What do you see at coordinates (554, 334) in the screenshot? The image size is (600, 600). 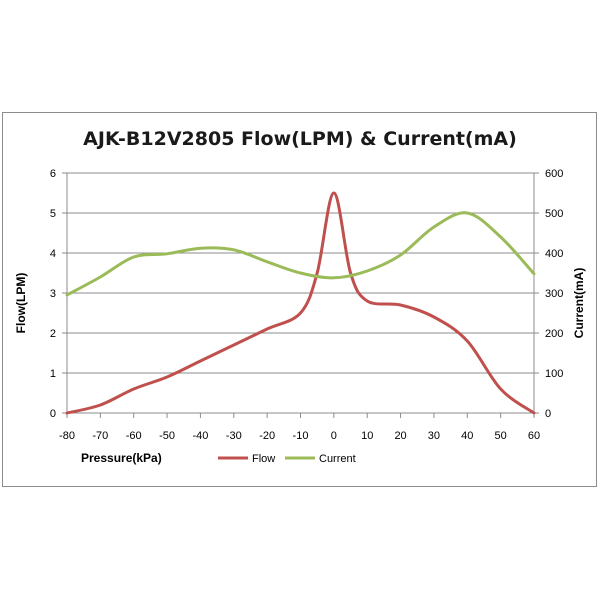 I see `y2-tick-label: 200` at bounding box center [554, 334].